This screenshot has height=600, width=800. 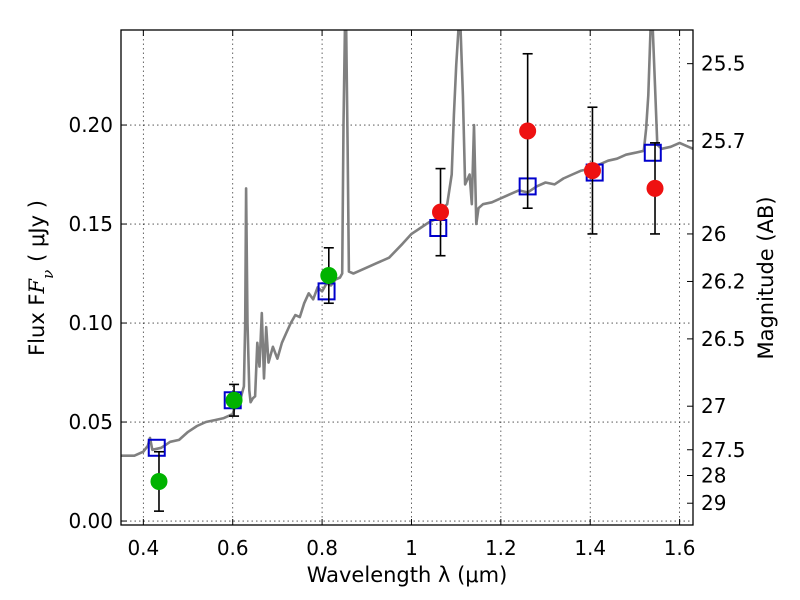 I want to click on right-tick-label: 26.5, so click(x=723, y=339).